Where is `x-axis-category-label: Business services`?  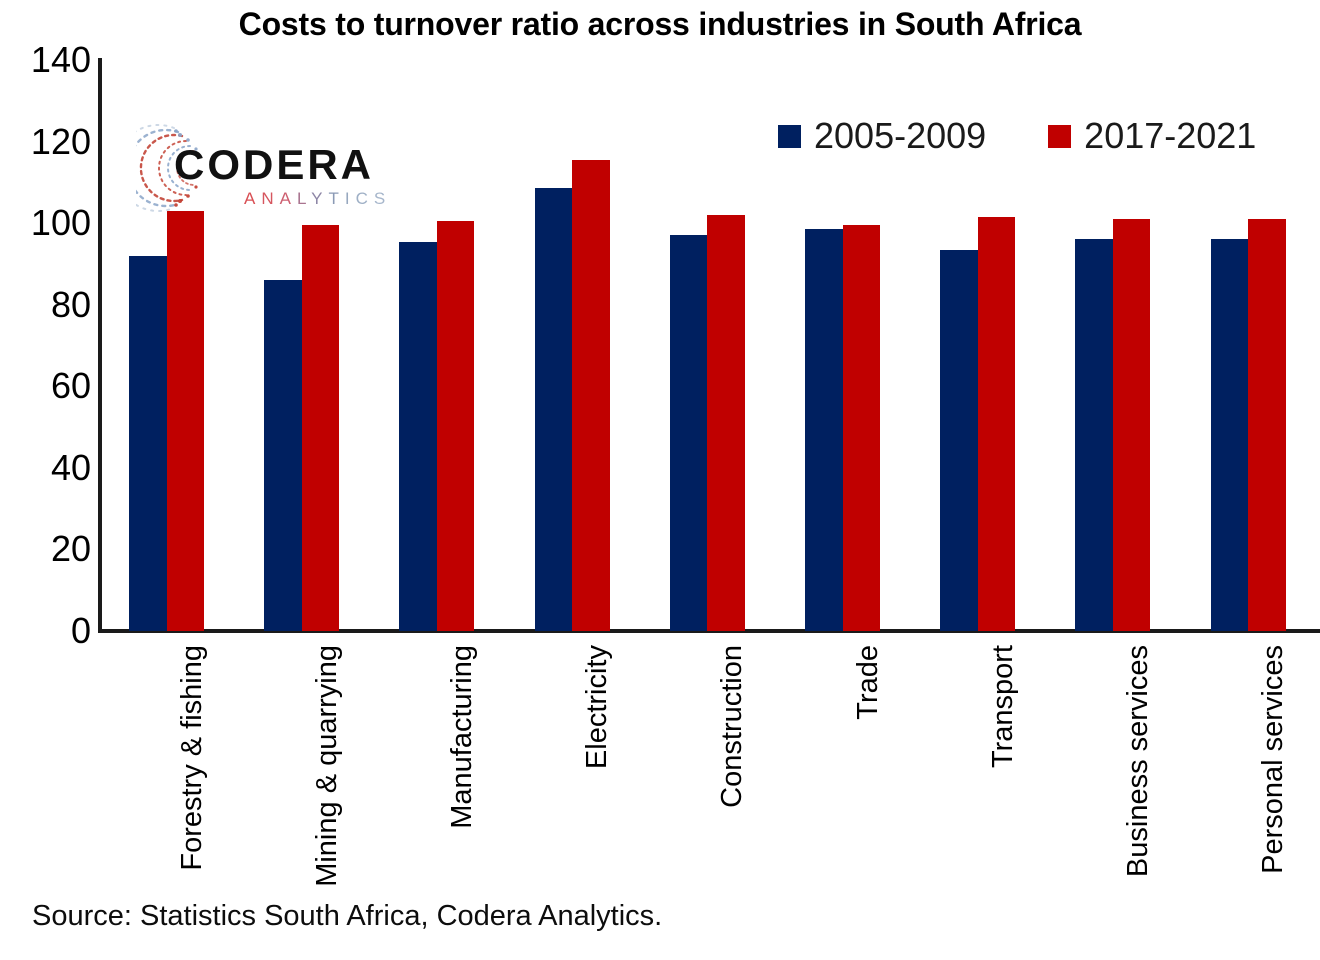
x-axis-category-label: Business services is located at coordinates (1137, 761).